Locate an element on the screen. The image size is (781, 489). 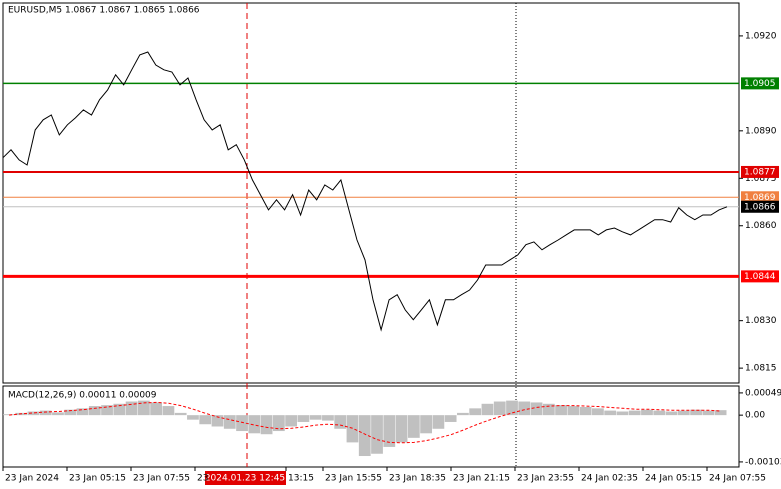
x-tick-label: 23 Jan 18:35 is located at coordinates (417, 479).